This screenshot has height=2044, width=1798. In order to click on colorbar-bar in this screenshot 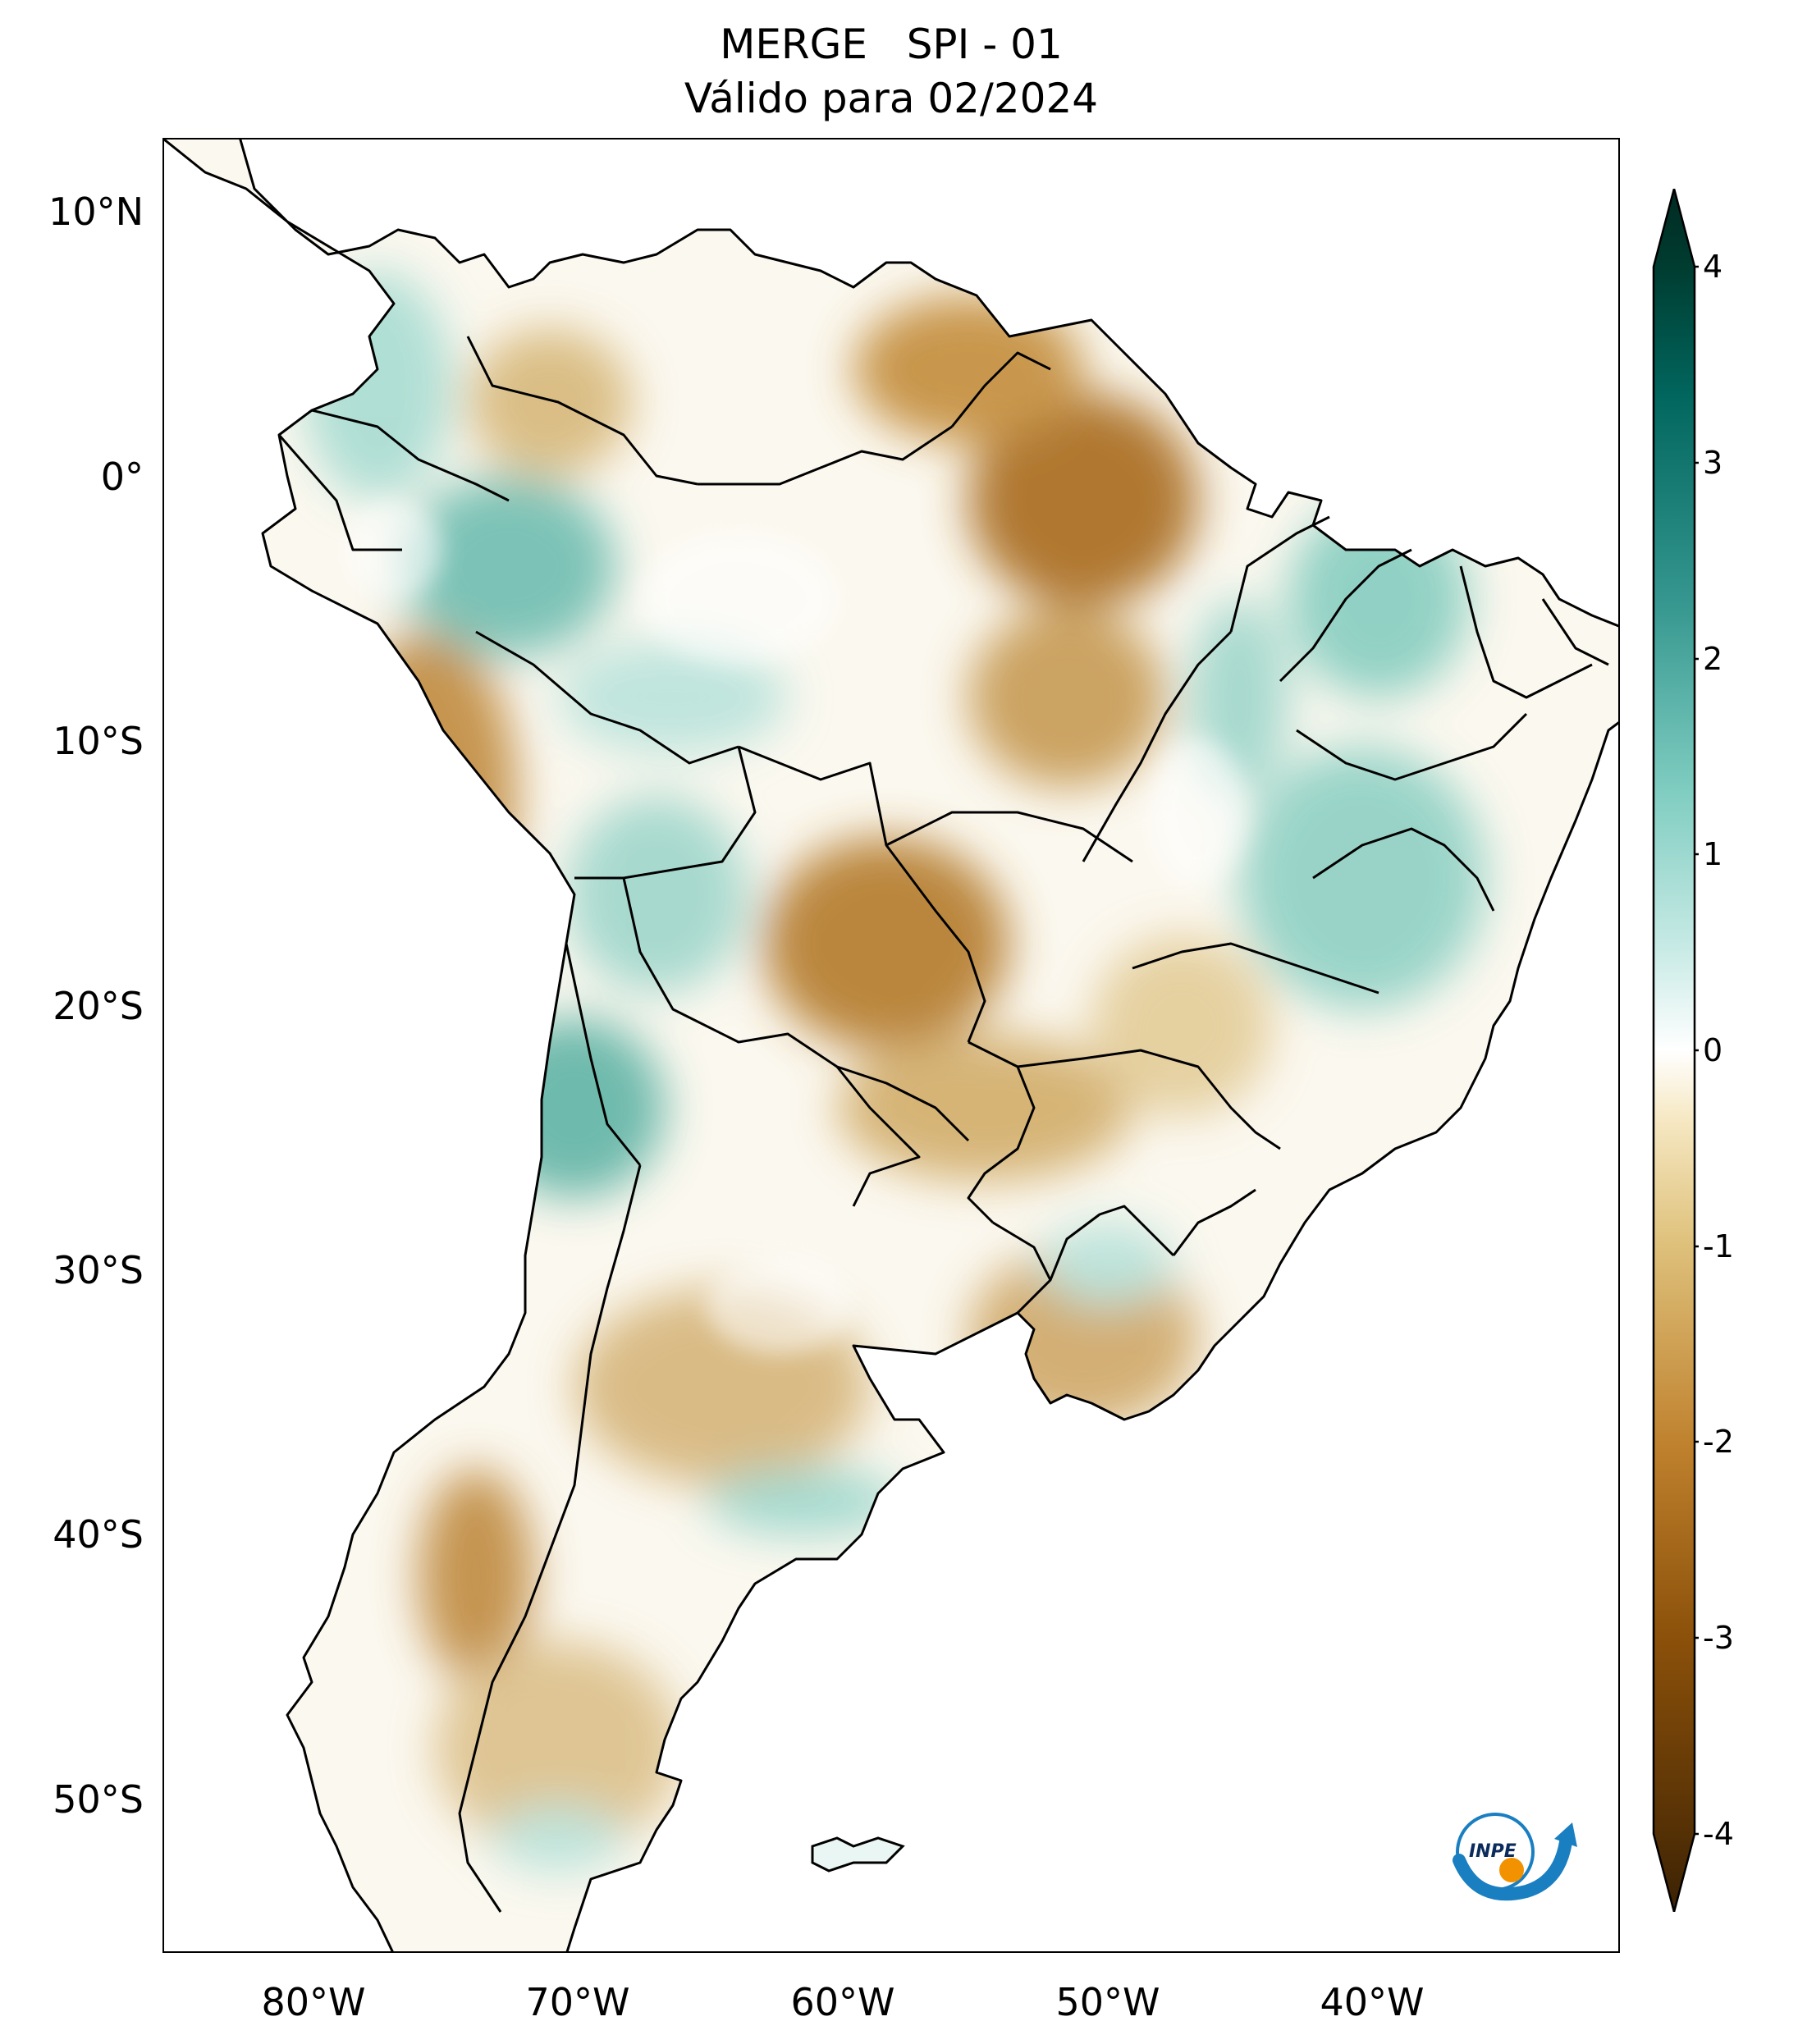, I will do `click(1674, 1050)`.